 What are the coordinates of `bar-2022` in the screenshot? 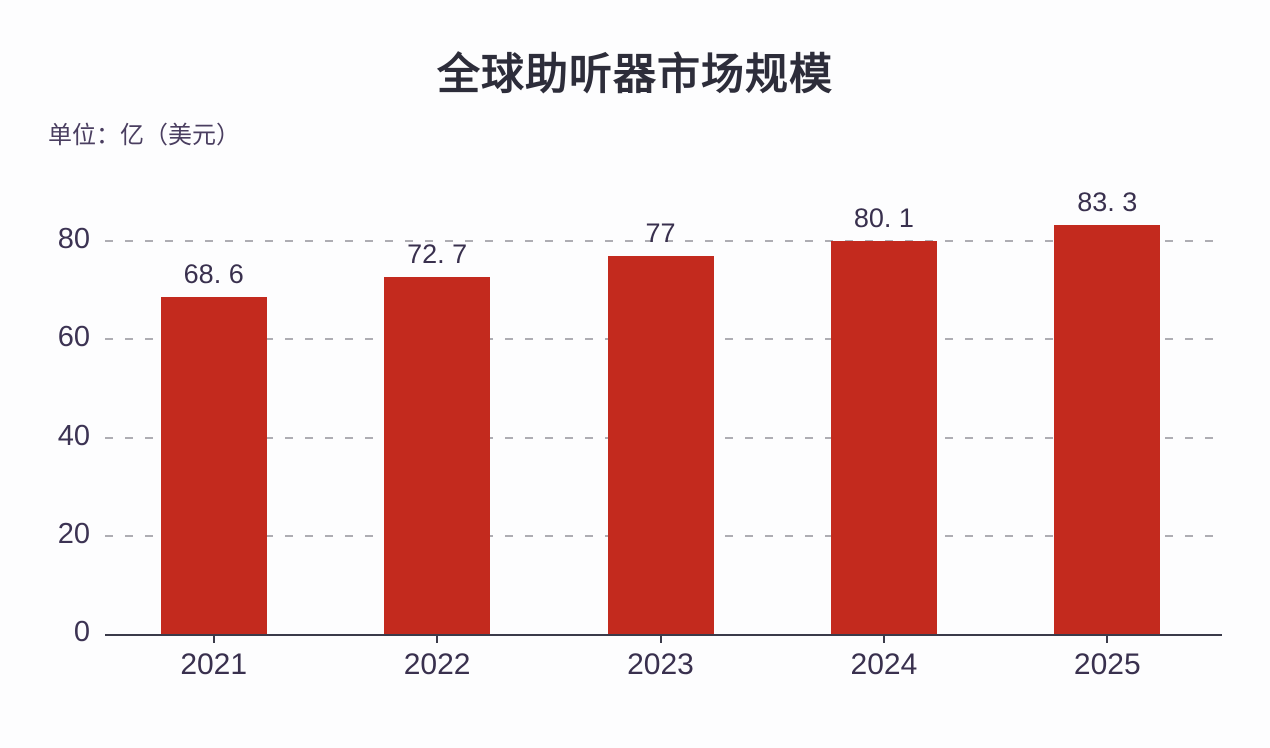 It's located at (437, 455).